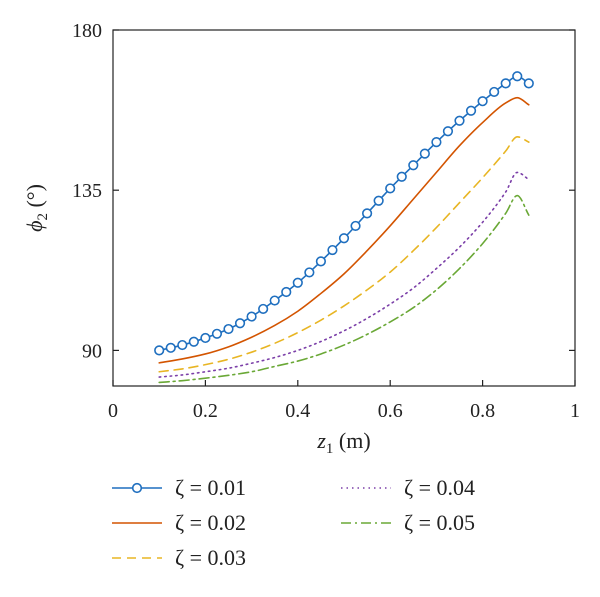 Image resolution: width=600 pixels, height=597 pixels. I want to click on x-tick-label: 1, so click(575, 411).